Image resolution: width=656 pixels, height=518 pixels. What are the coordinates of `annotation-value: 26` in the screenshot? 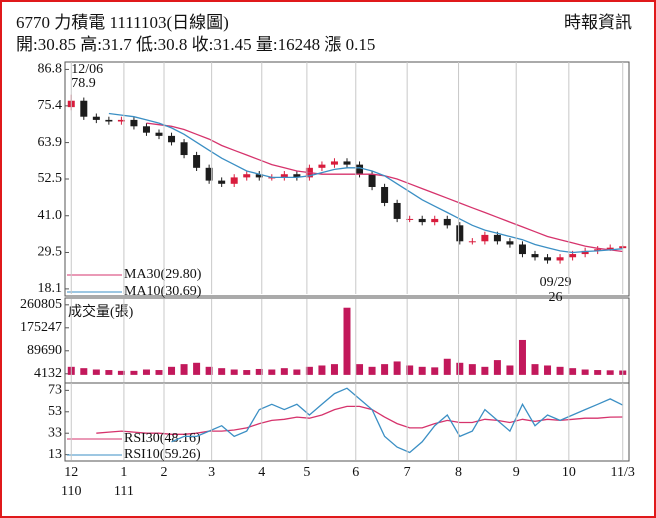 It's located at (556, 297).